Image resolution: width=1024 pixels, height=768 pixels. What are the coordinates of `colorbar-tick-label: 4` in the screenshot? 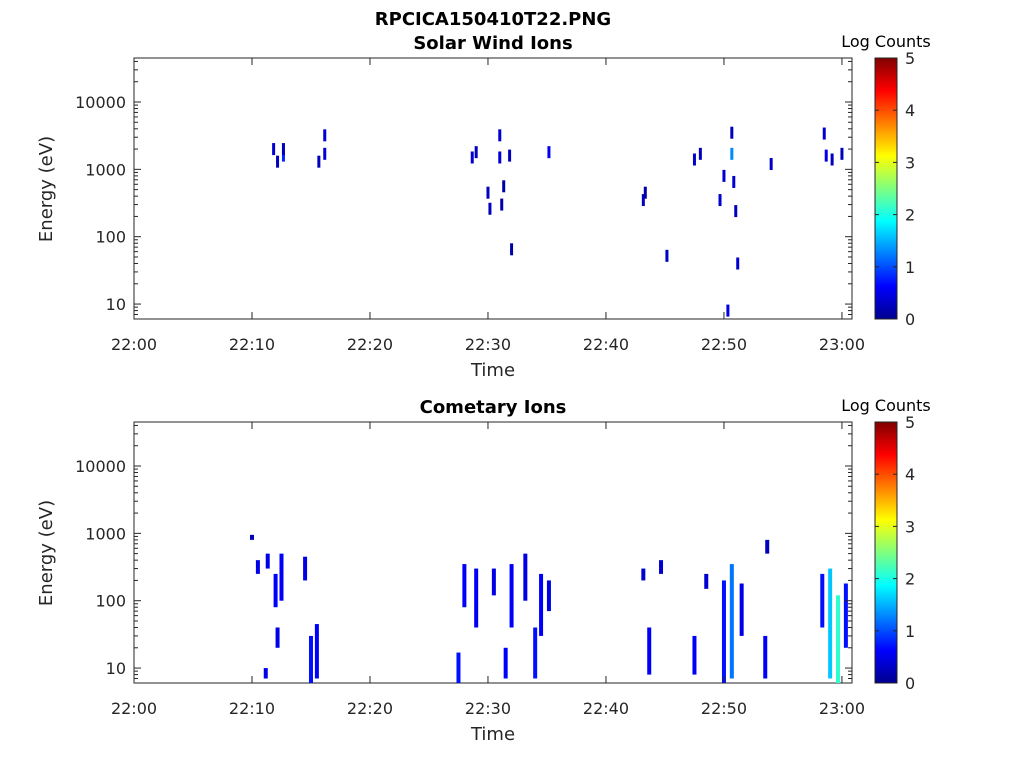 It's located at (910, 474).